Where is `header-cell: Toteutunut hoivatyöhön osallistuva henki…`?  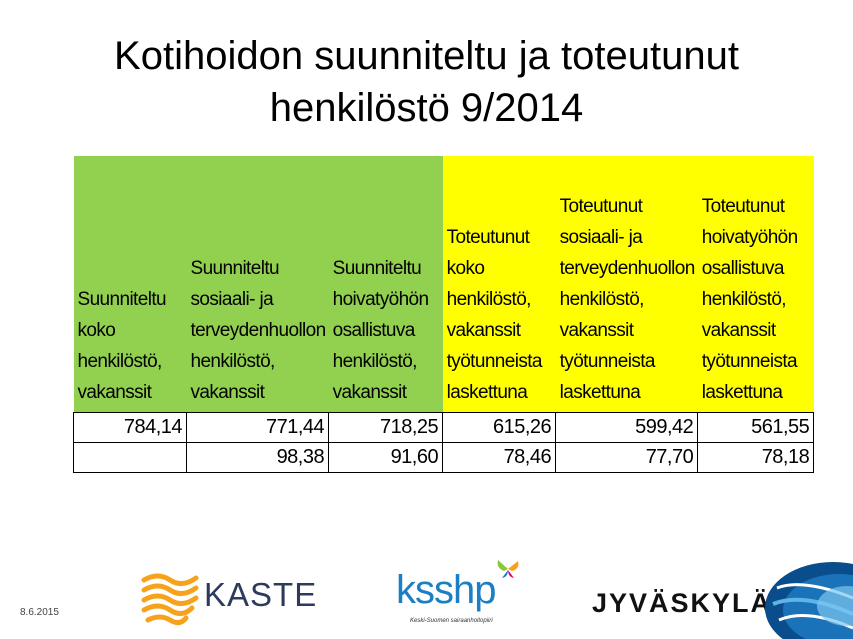 header-cell: Toteutunut hoivatyöhön osallistuva henki… is located at coordinates (755, 284).